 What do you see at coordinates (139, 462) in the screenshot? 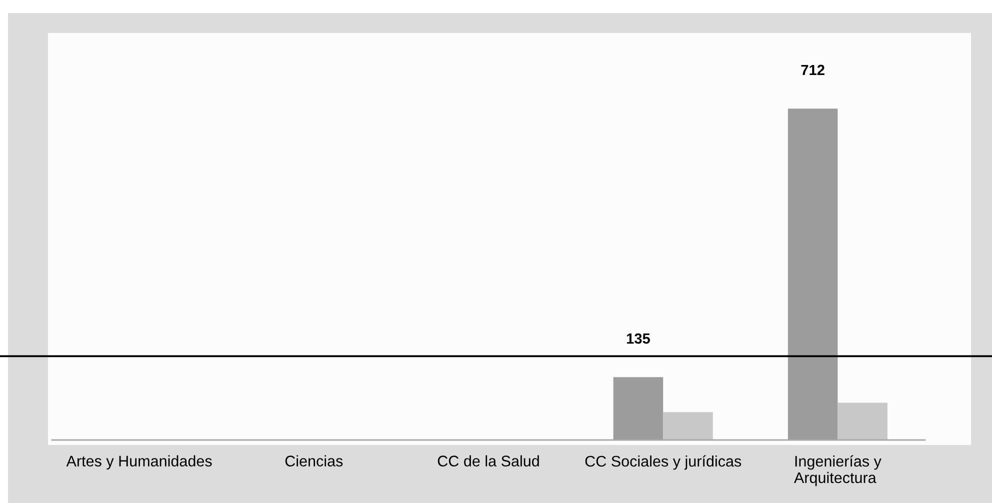
I see `x-tick-label: Artes y Humanidades` at bounding box center [139, 462].